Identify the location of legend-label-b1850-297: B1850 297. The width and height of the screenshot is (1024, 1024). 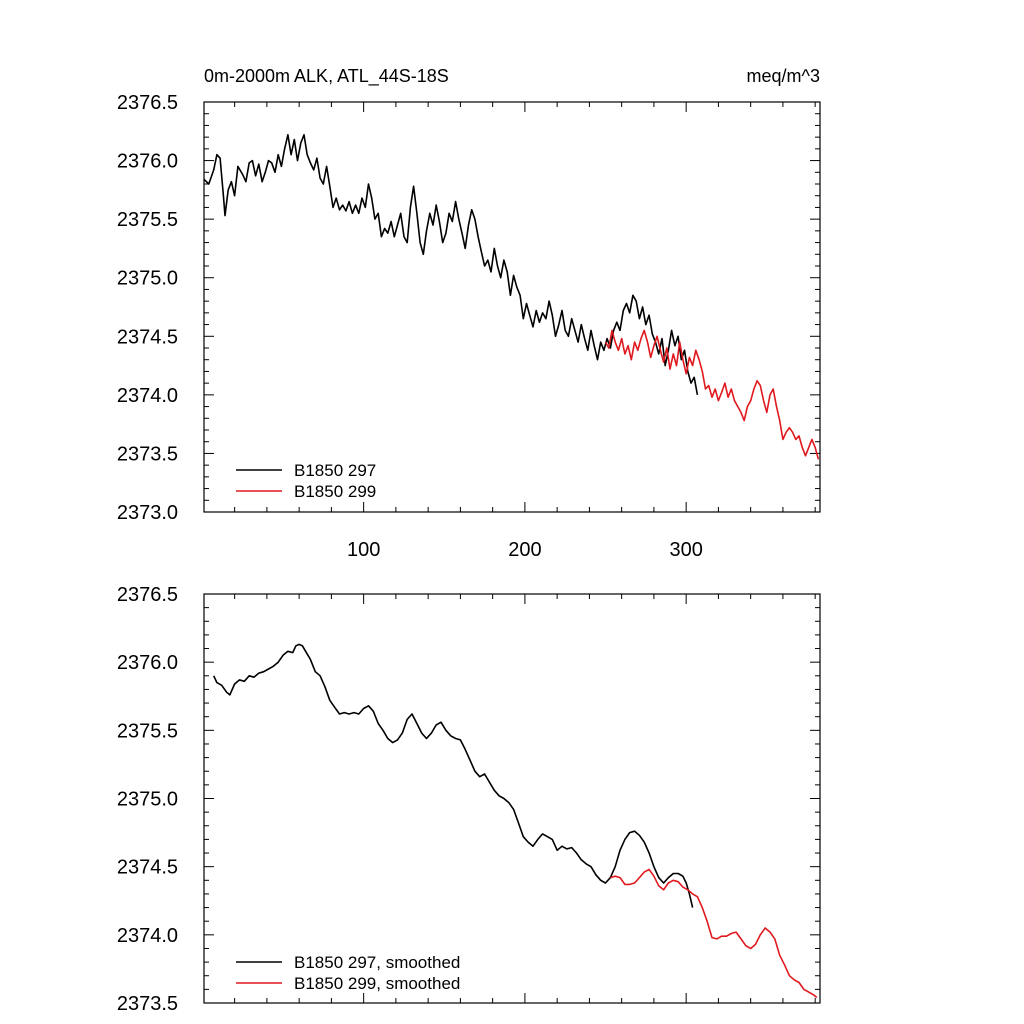
(335, 470).